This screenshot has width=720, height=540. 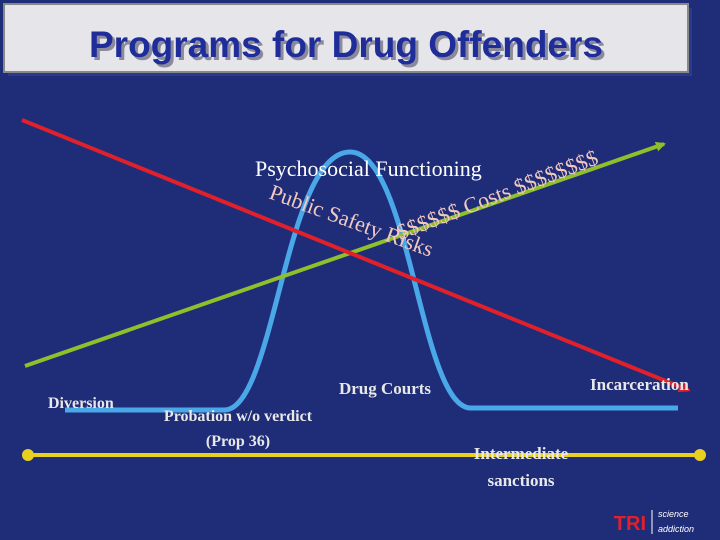 What do you see at coordinates (368, 168) in the screenshot?
I see `psychosocial-label: Psychosocial Functioning` at bounding box center [368, 168].